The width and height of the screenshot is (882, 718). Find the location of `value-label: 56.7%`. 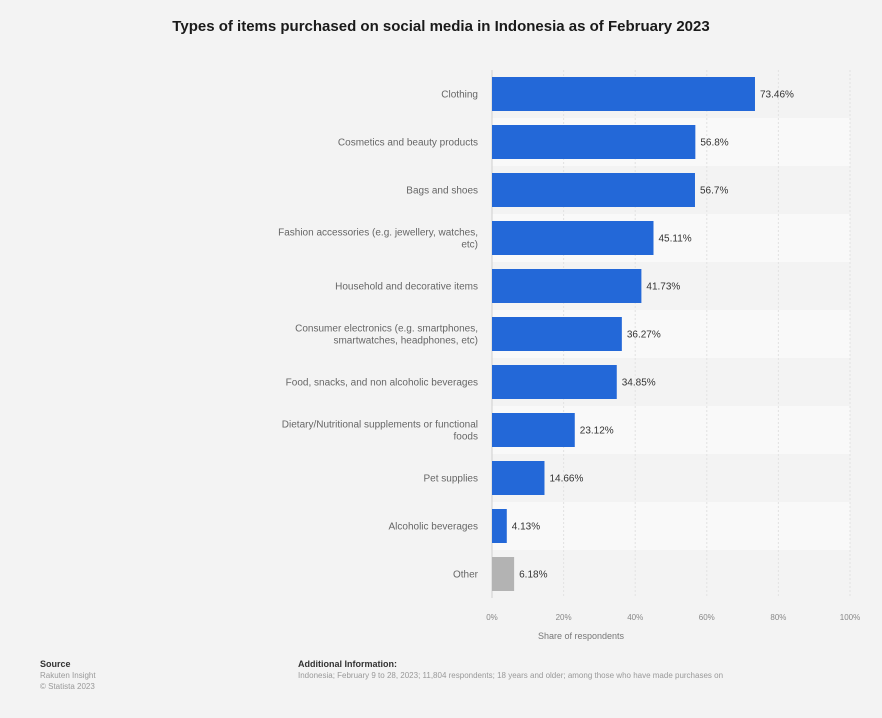

value-label: 56.7% is located at coordinates (714, 191).